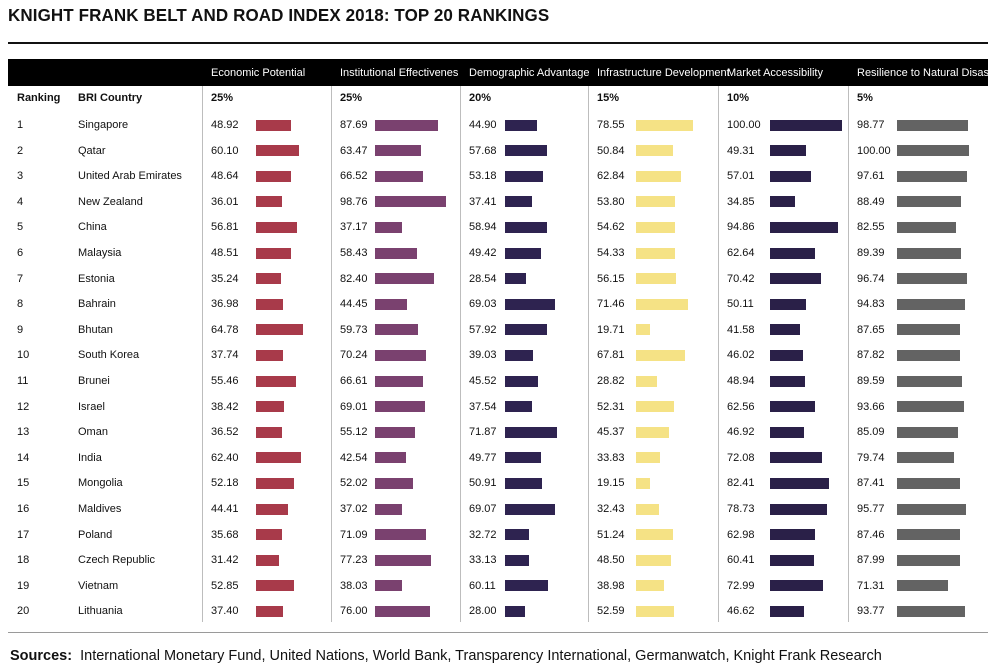 This screenshot has width=1000, height=671. Describe the element at coordinates (483, 483) in the screenshot. I see `value-label: 50.91` at that location.